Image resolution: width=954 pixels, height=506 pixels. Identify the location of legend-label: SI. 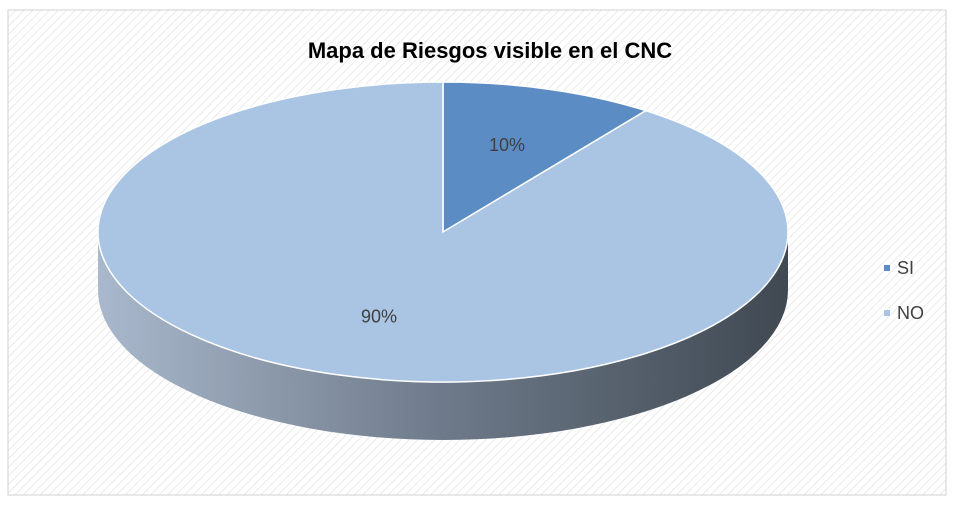
(905, 268).